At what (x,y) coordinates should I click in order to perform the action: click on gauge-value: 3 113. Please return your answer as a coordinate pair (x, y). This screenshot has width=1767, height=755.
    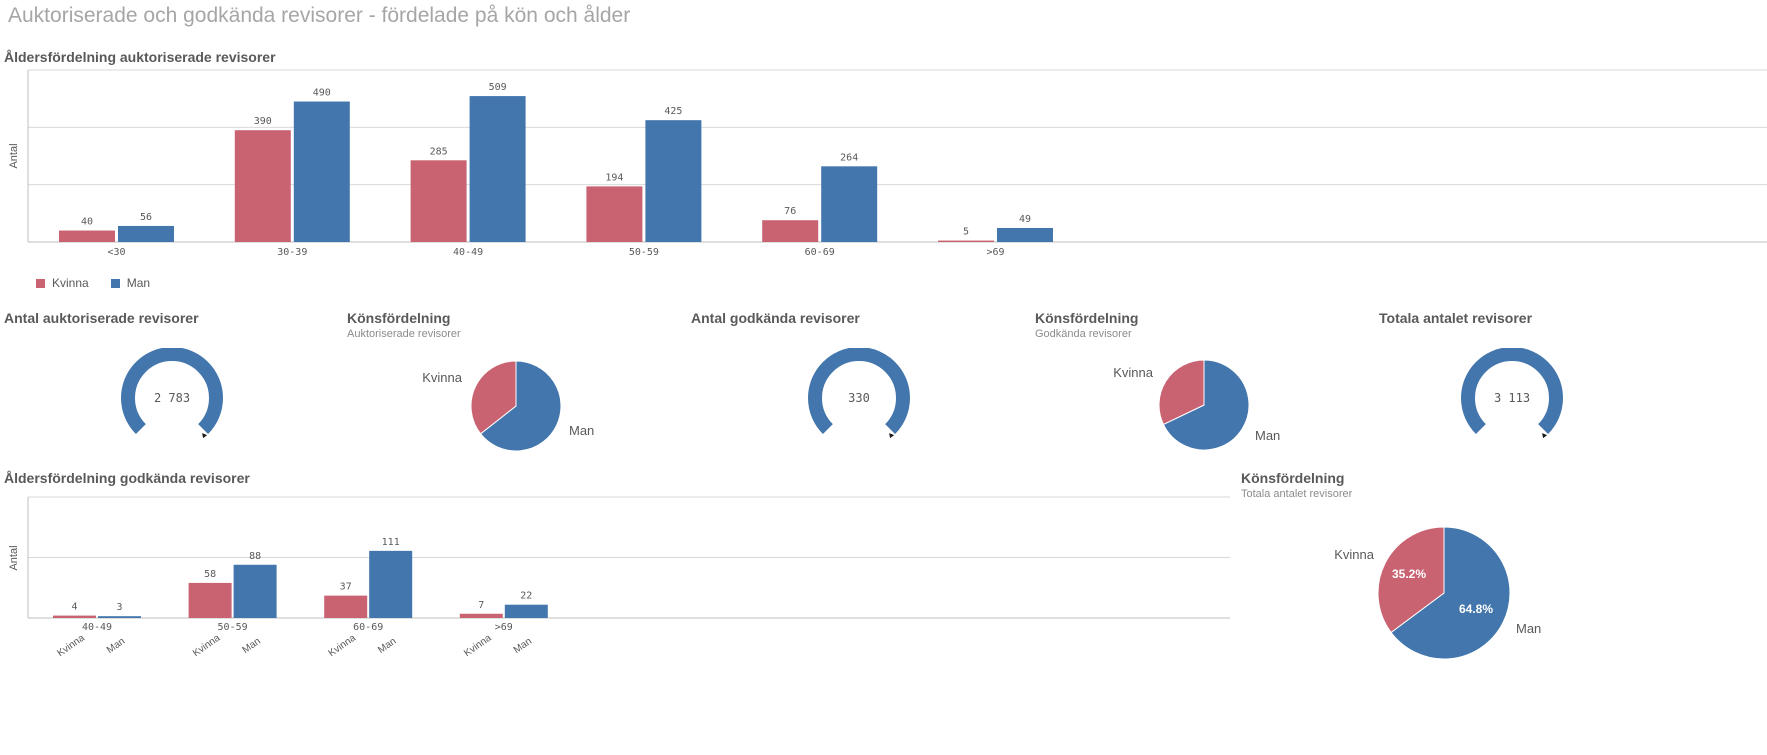
    Looking at the image, I should click on (1512, 398).